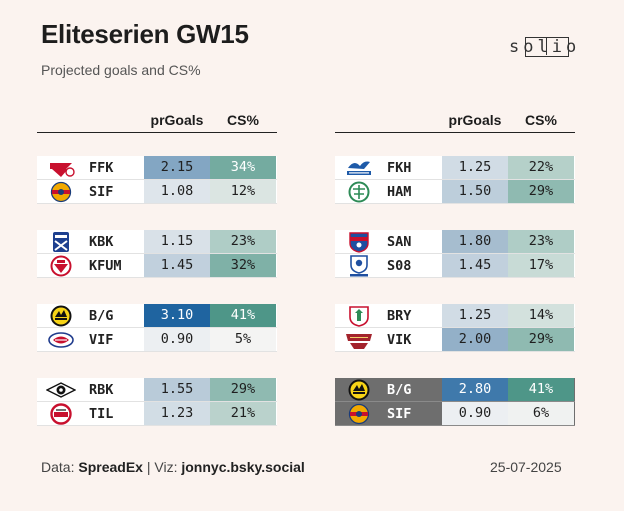  I want to click on team-row: VIK 2.00 29%, so click(455, 340).